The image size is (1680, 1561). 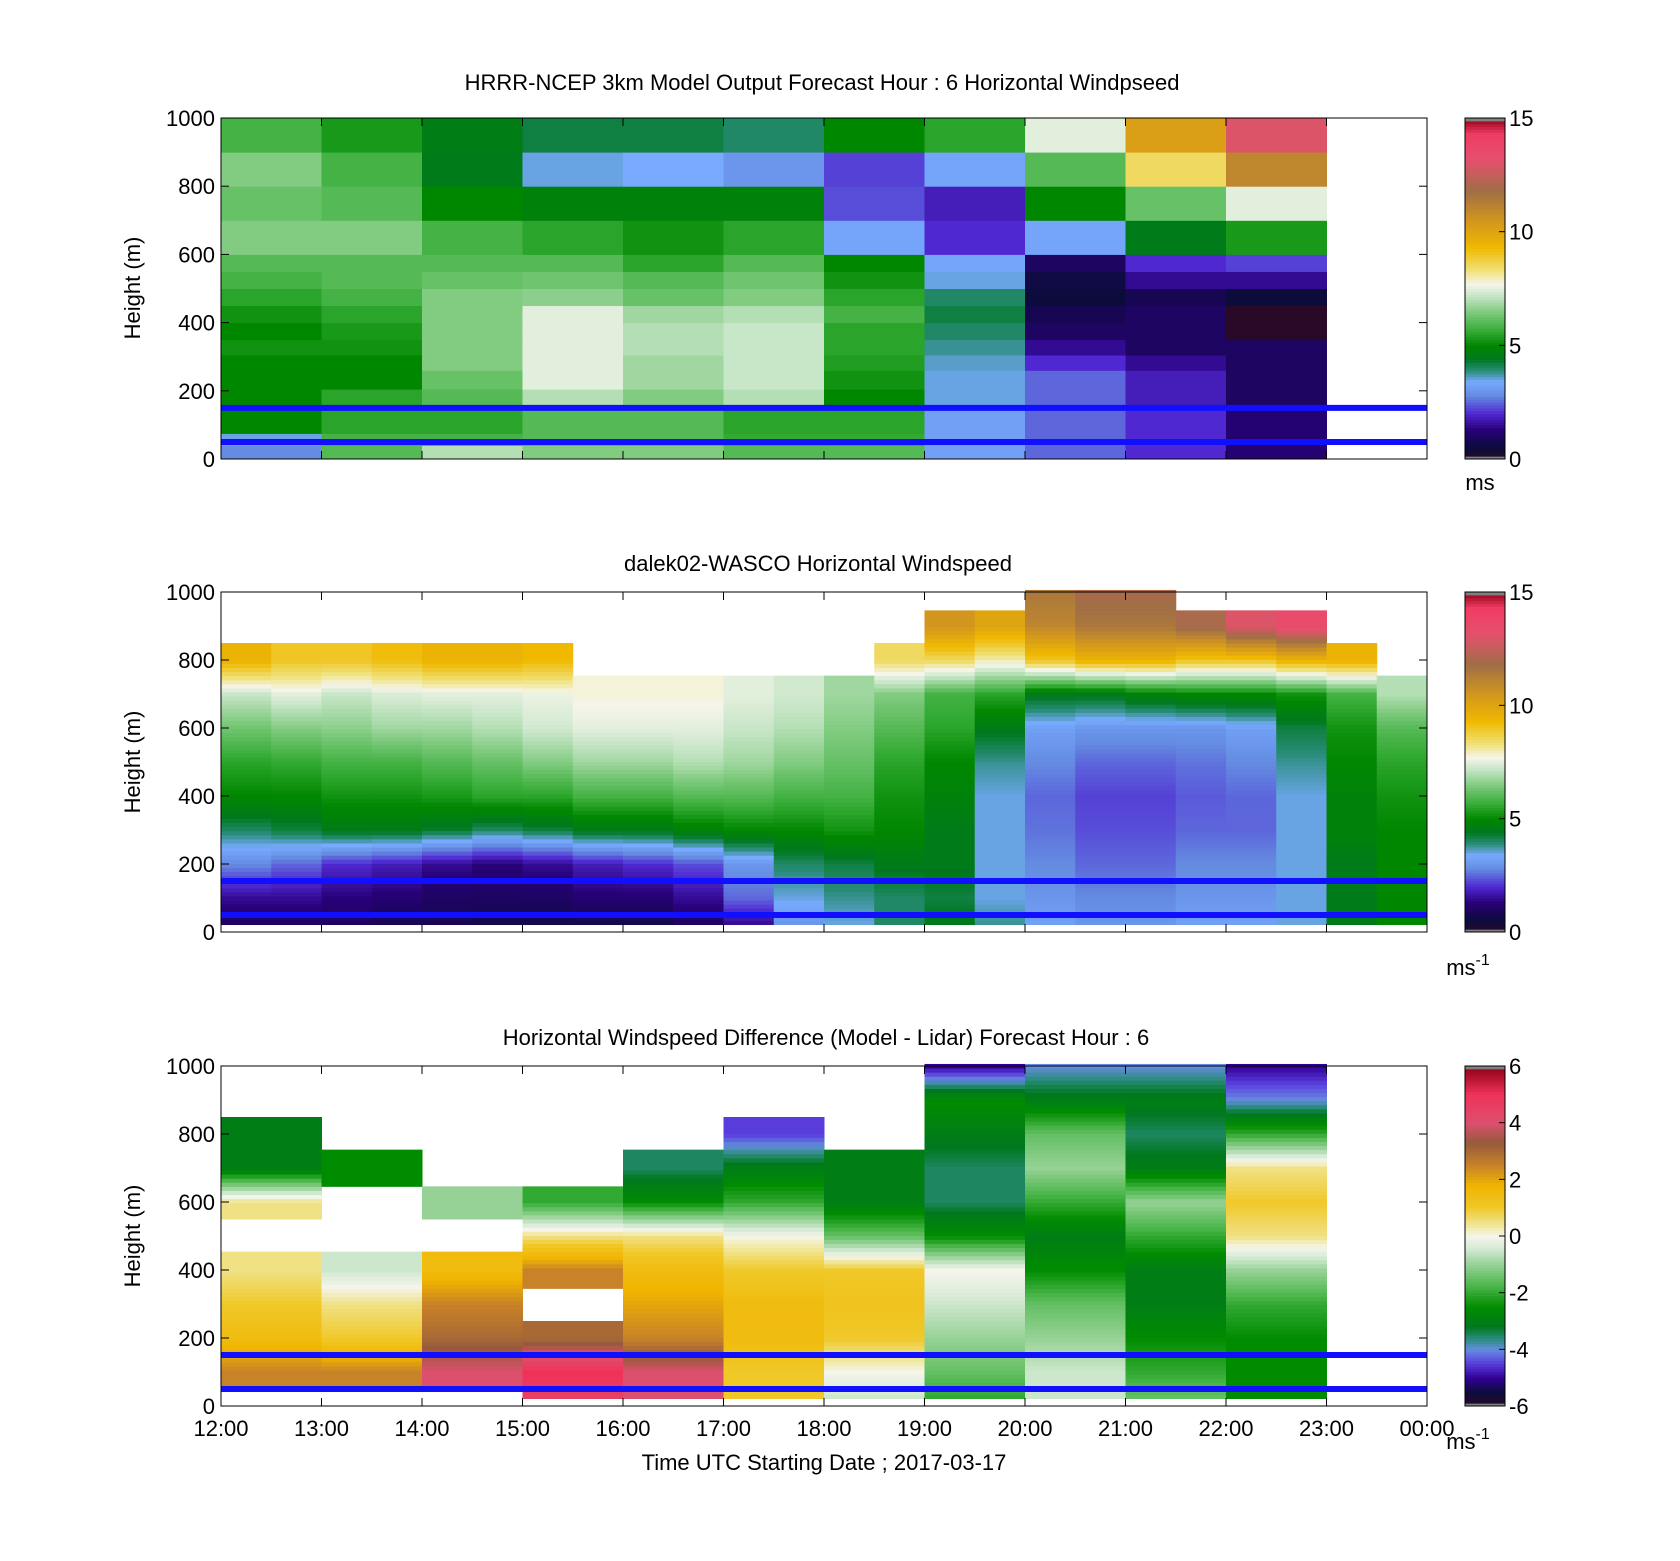 What do you see at coordinates (209, 932) in the screenshot?
I see `y-tick-label: 0` at bounding box center [209, 932].